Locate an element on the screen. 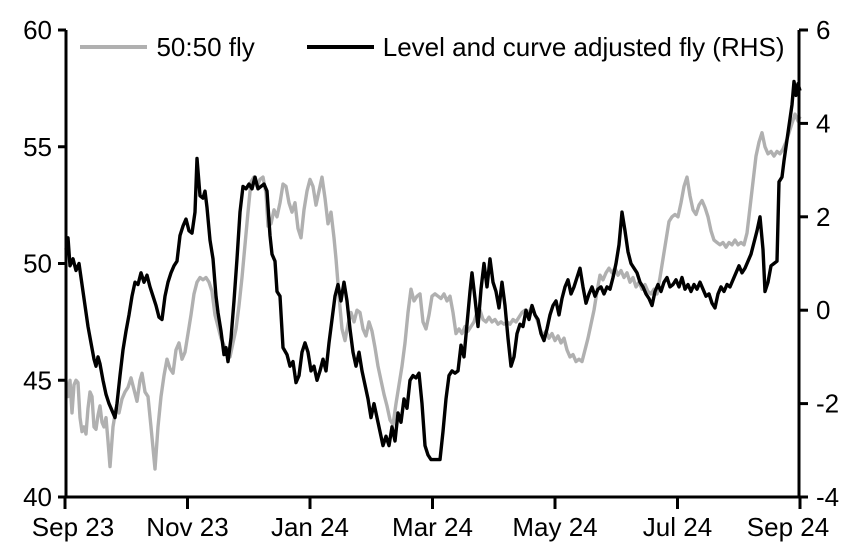 The width and height of the screenshot is (852, 551). right-axis-tick-label: 0 is located at coordinates (823, 310).